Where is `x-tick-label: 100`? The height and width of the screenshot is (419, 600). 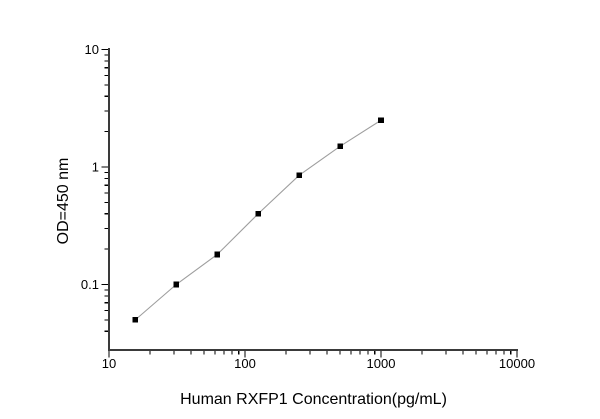
x-tick-label: 100 is located at coordinates (245, 363).